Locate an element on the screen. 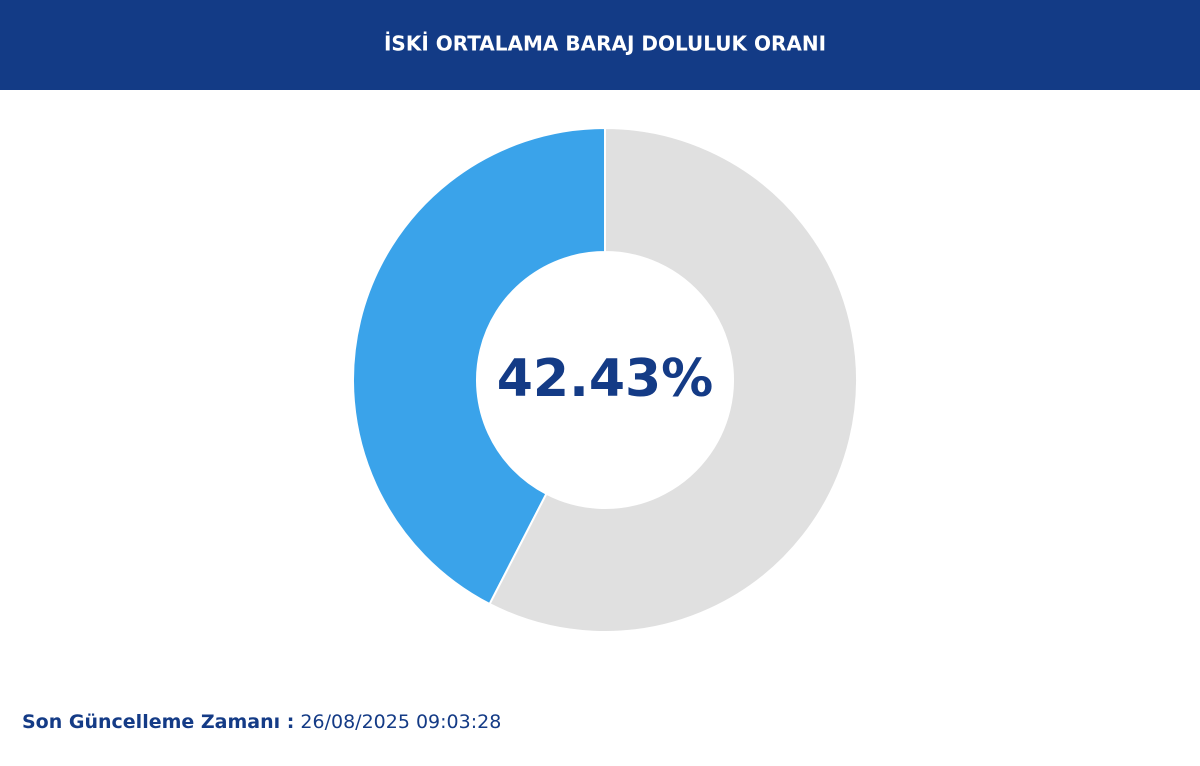 This screenshot has height=766, width=1200. chart-title: İSKİ ORTALAMA BARAJ DOLULUK ORANI is located at coordinates (605, 44).